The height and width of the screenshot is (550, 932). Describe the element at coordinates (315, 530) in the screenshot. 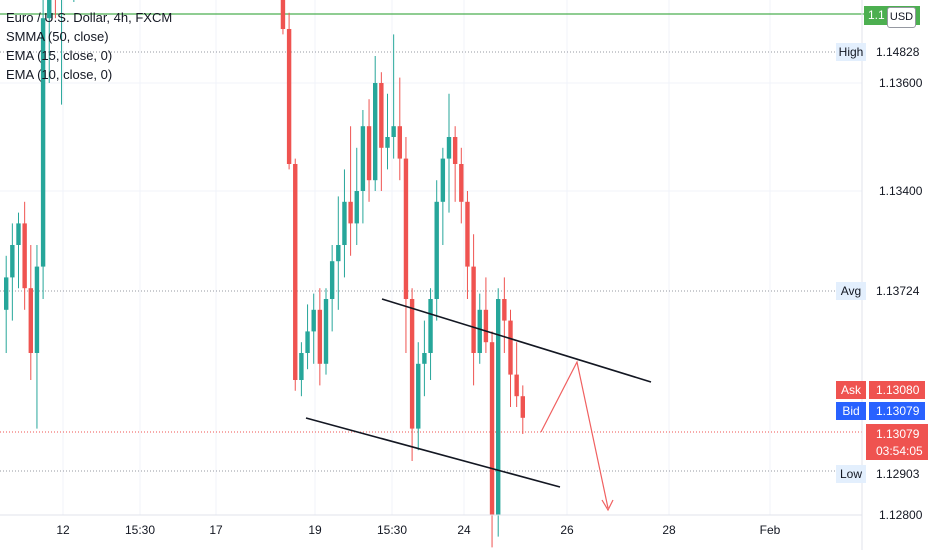

I see `time-tick-label: 19` at that location.